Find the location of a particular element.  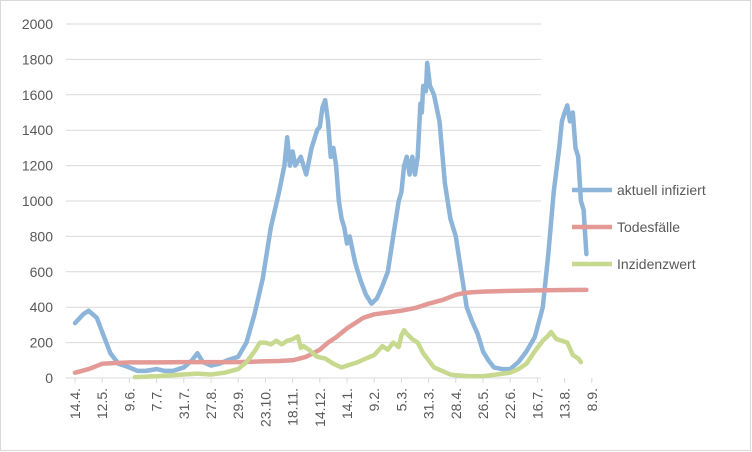

x-tick-label: 9.6. is located at coordinates (129, 399).